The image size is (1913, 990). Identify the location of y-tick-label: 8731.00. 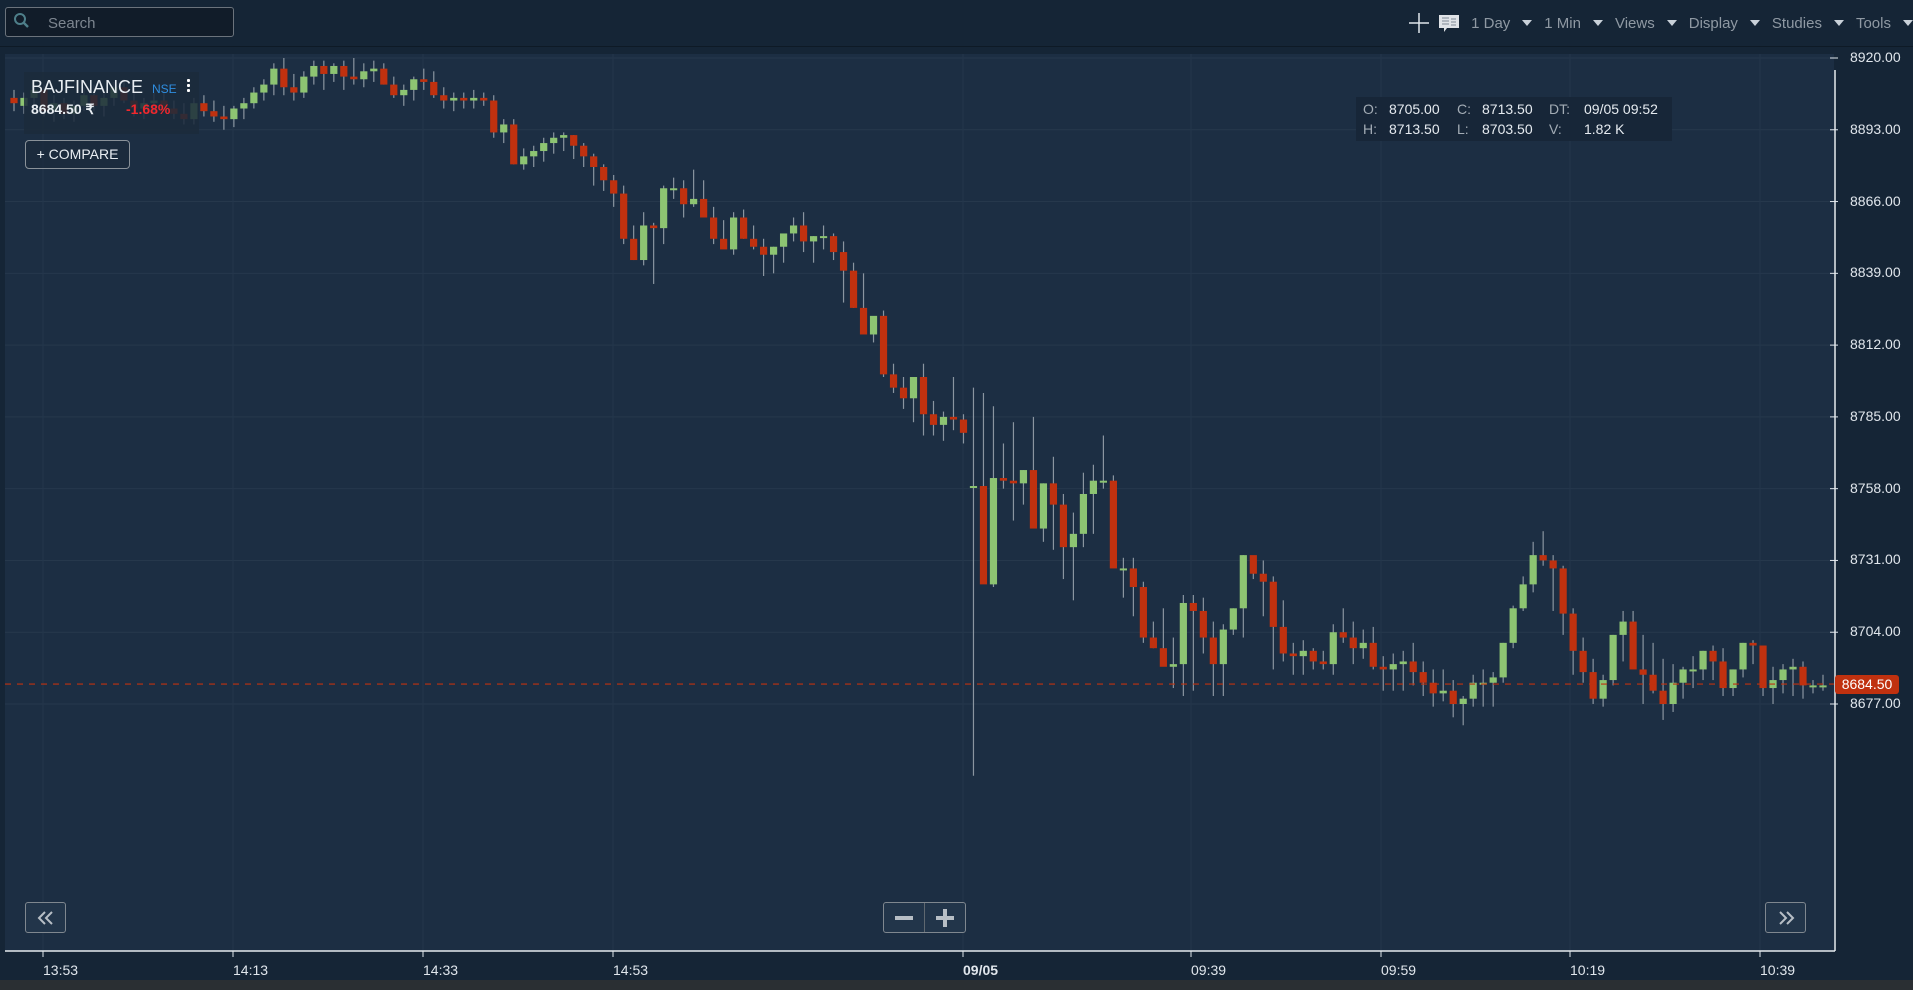
(1875, 559).